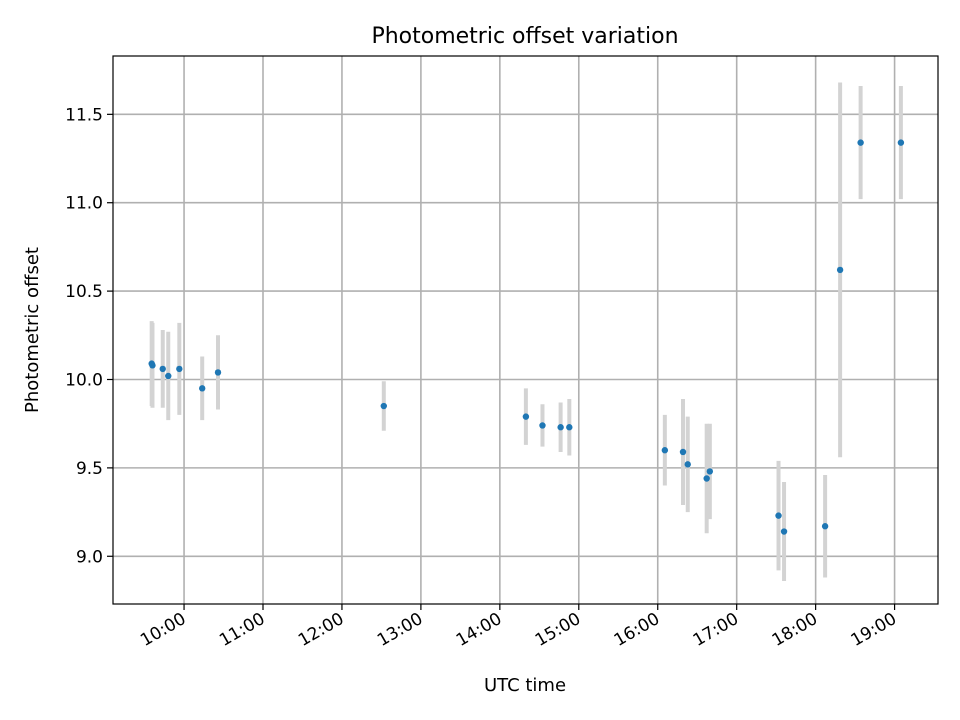 This screenshot has width=960, height=720. I want to click on y-tick-label: 11.5, so click(84, 115).